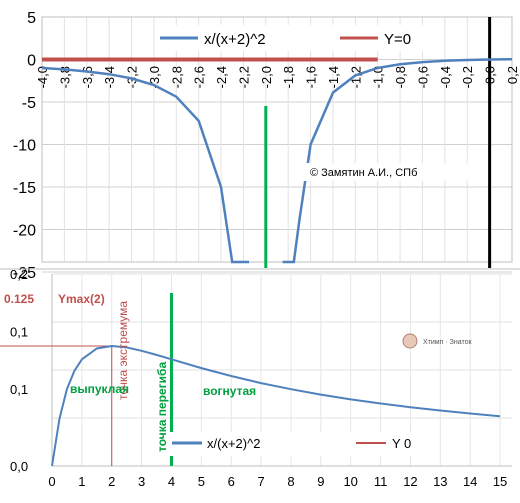 Image resolution: width=520 pixels, height=503 pixels. What do you see at coordinates (243, 77) in the screenshot?
I see `top-x-tick-label: -2,2` at bounding box center [243, 77].